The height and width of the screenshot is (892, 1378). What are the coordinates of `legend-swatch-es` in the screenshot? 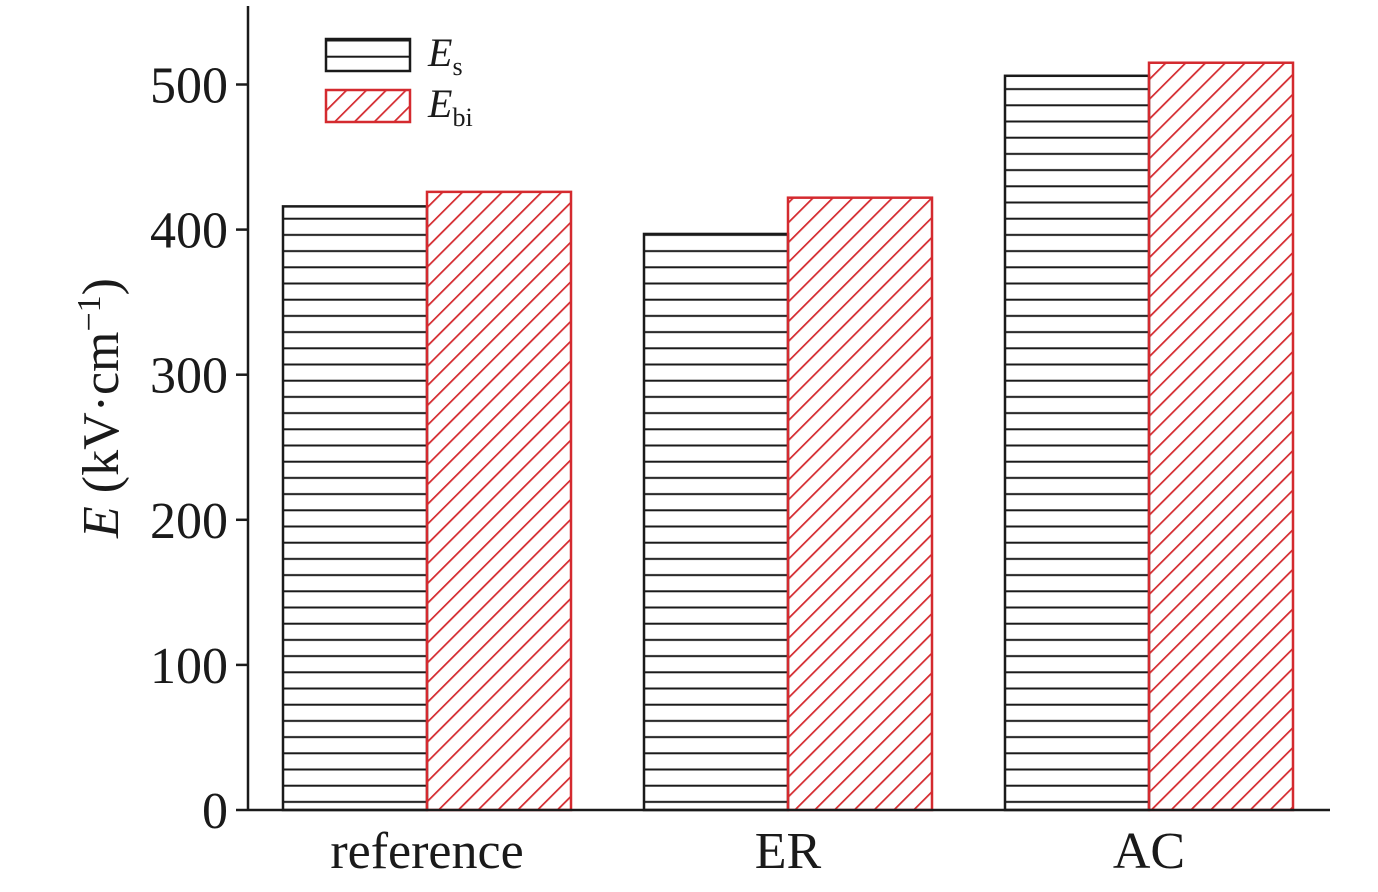 It's located at (368, 55).